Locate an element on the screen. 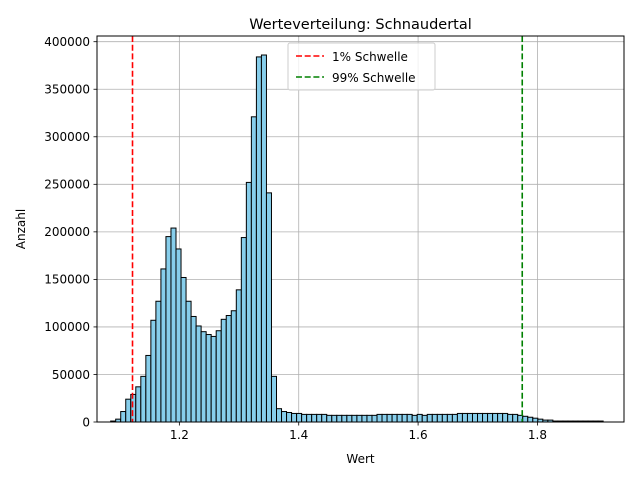 Image resolution: width=640 pixels, height=480 pixels. y-tick-label: 50000 is located at coordinates (71, 375).